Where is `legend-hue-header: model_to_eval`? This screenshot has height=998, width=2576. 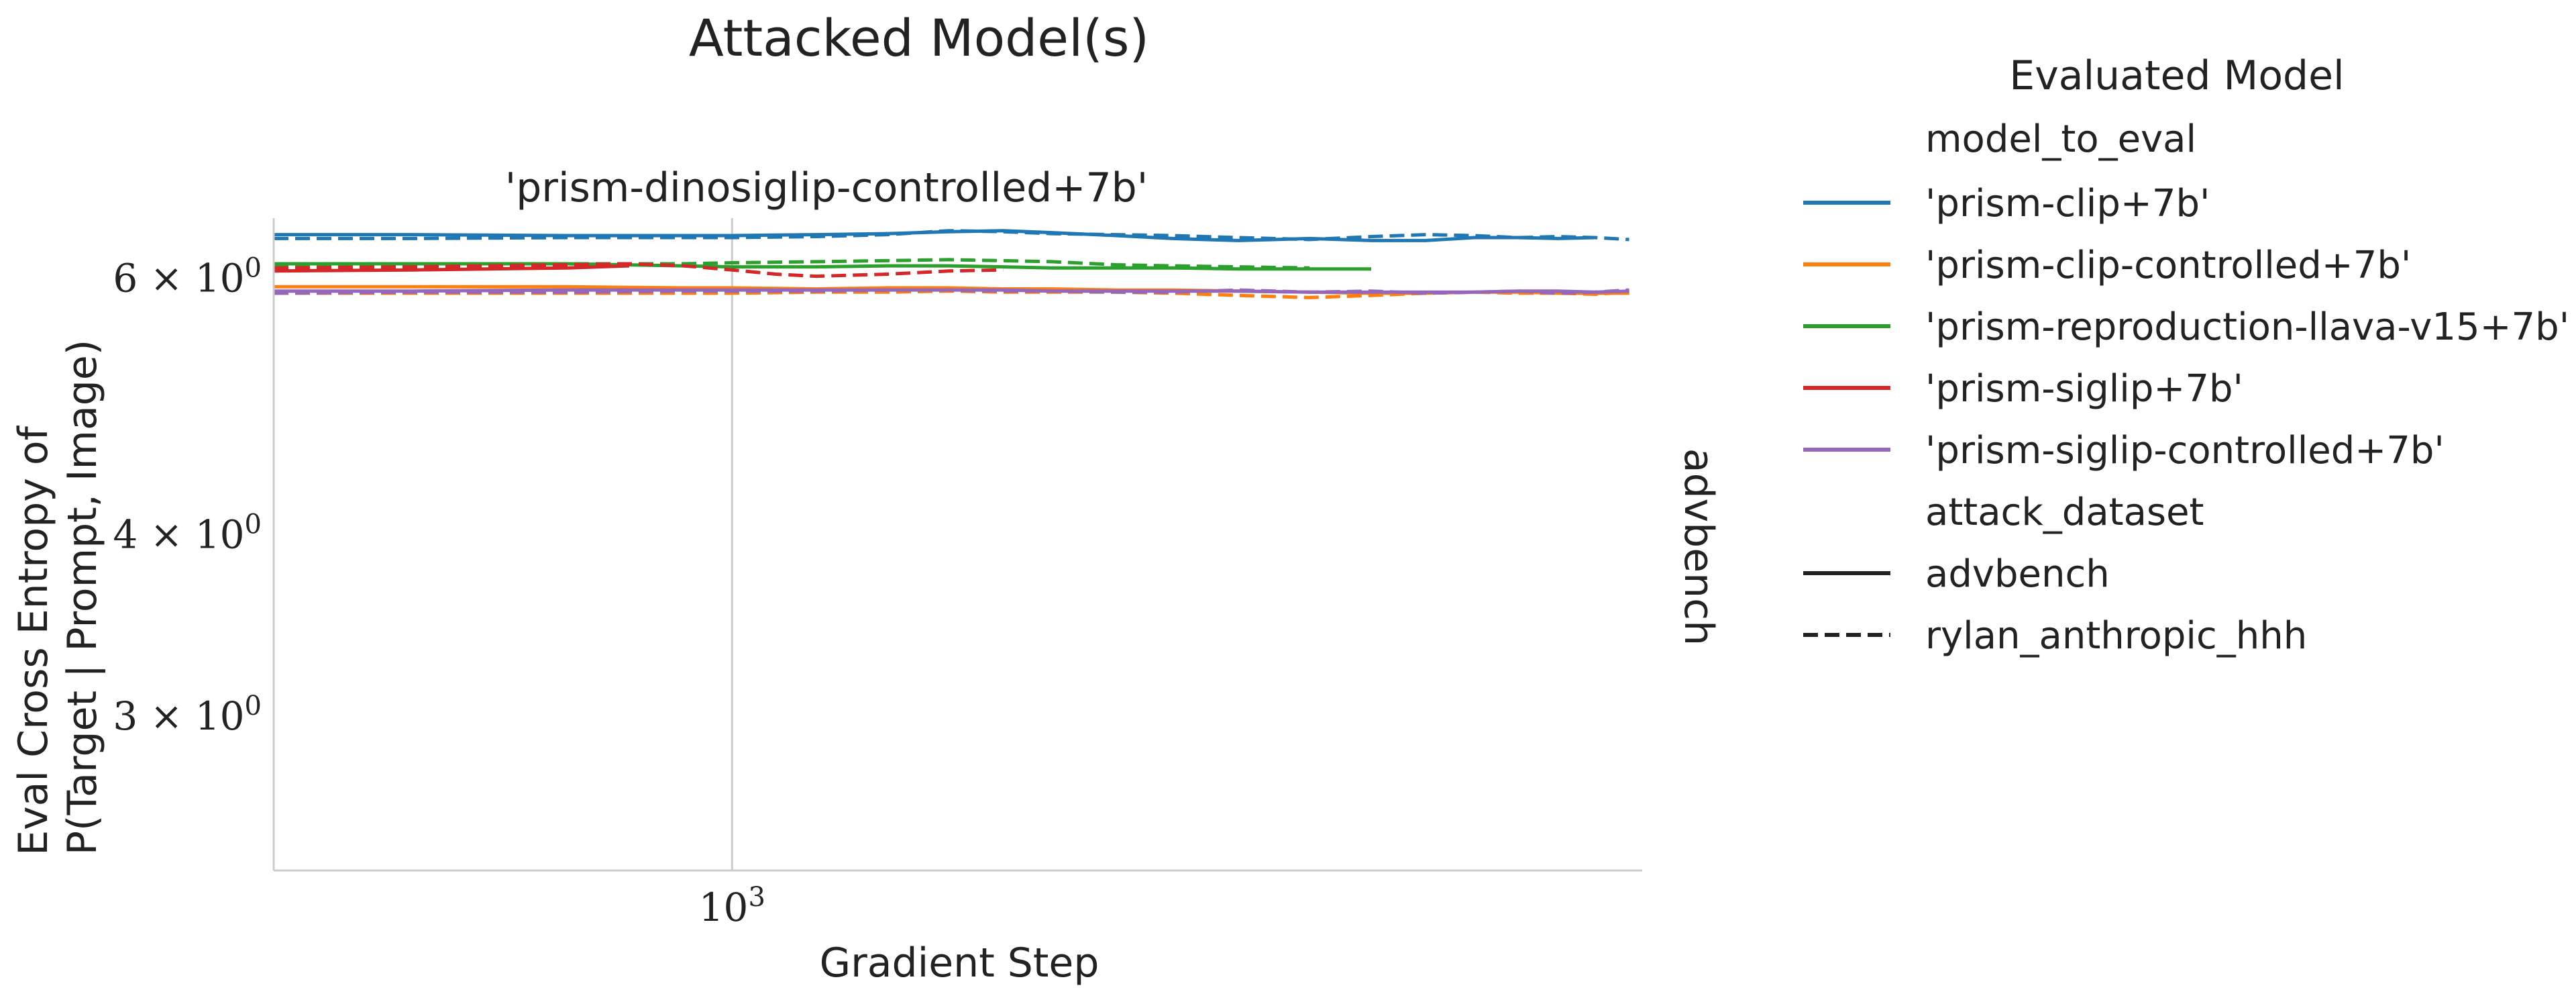
legend-hue-header: model_to_eval is located at coordinates (2060, 139).